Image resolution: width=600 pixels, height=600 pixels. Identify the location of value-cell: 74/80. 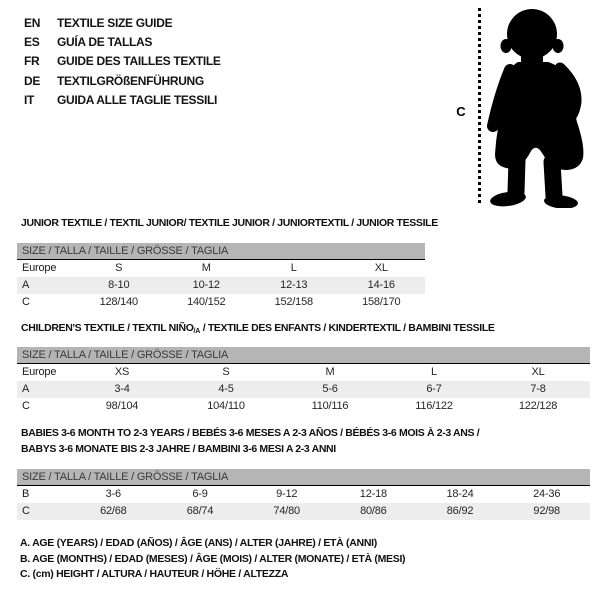
(286, 511).